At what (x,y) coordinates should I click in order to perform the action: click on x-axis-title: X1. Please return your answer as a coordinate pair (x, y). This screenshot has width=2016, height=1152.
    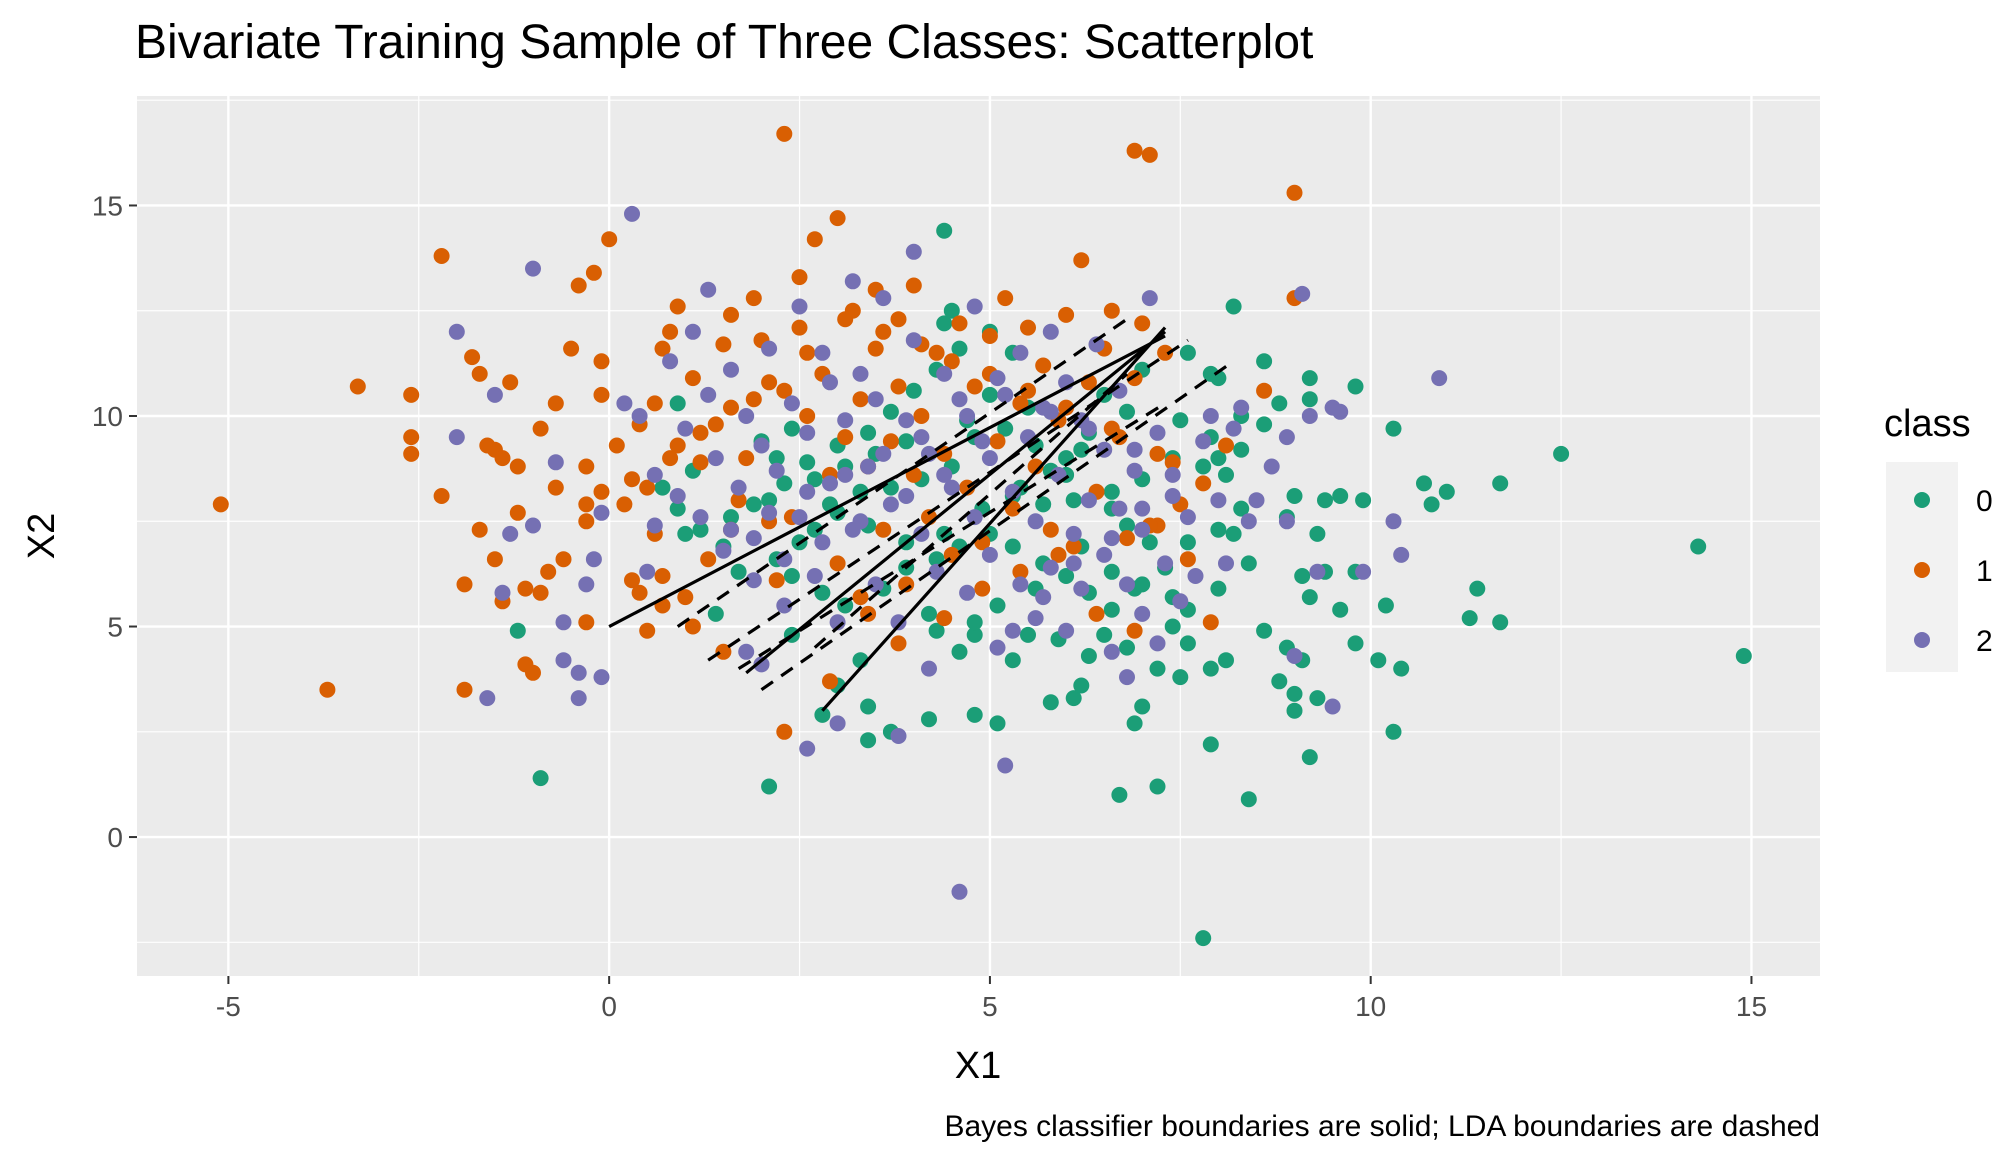
    Looking at the image, I should click on (978, 1066).